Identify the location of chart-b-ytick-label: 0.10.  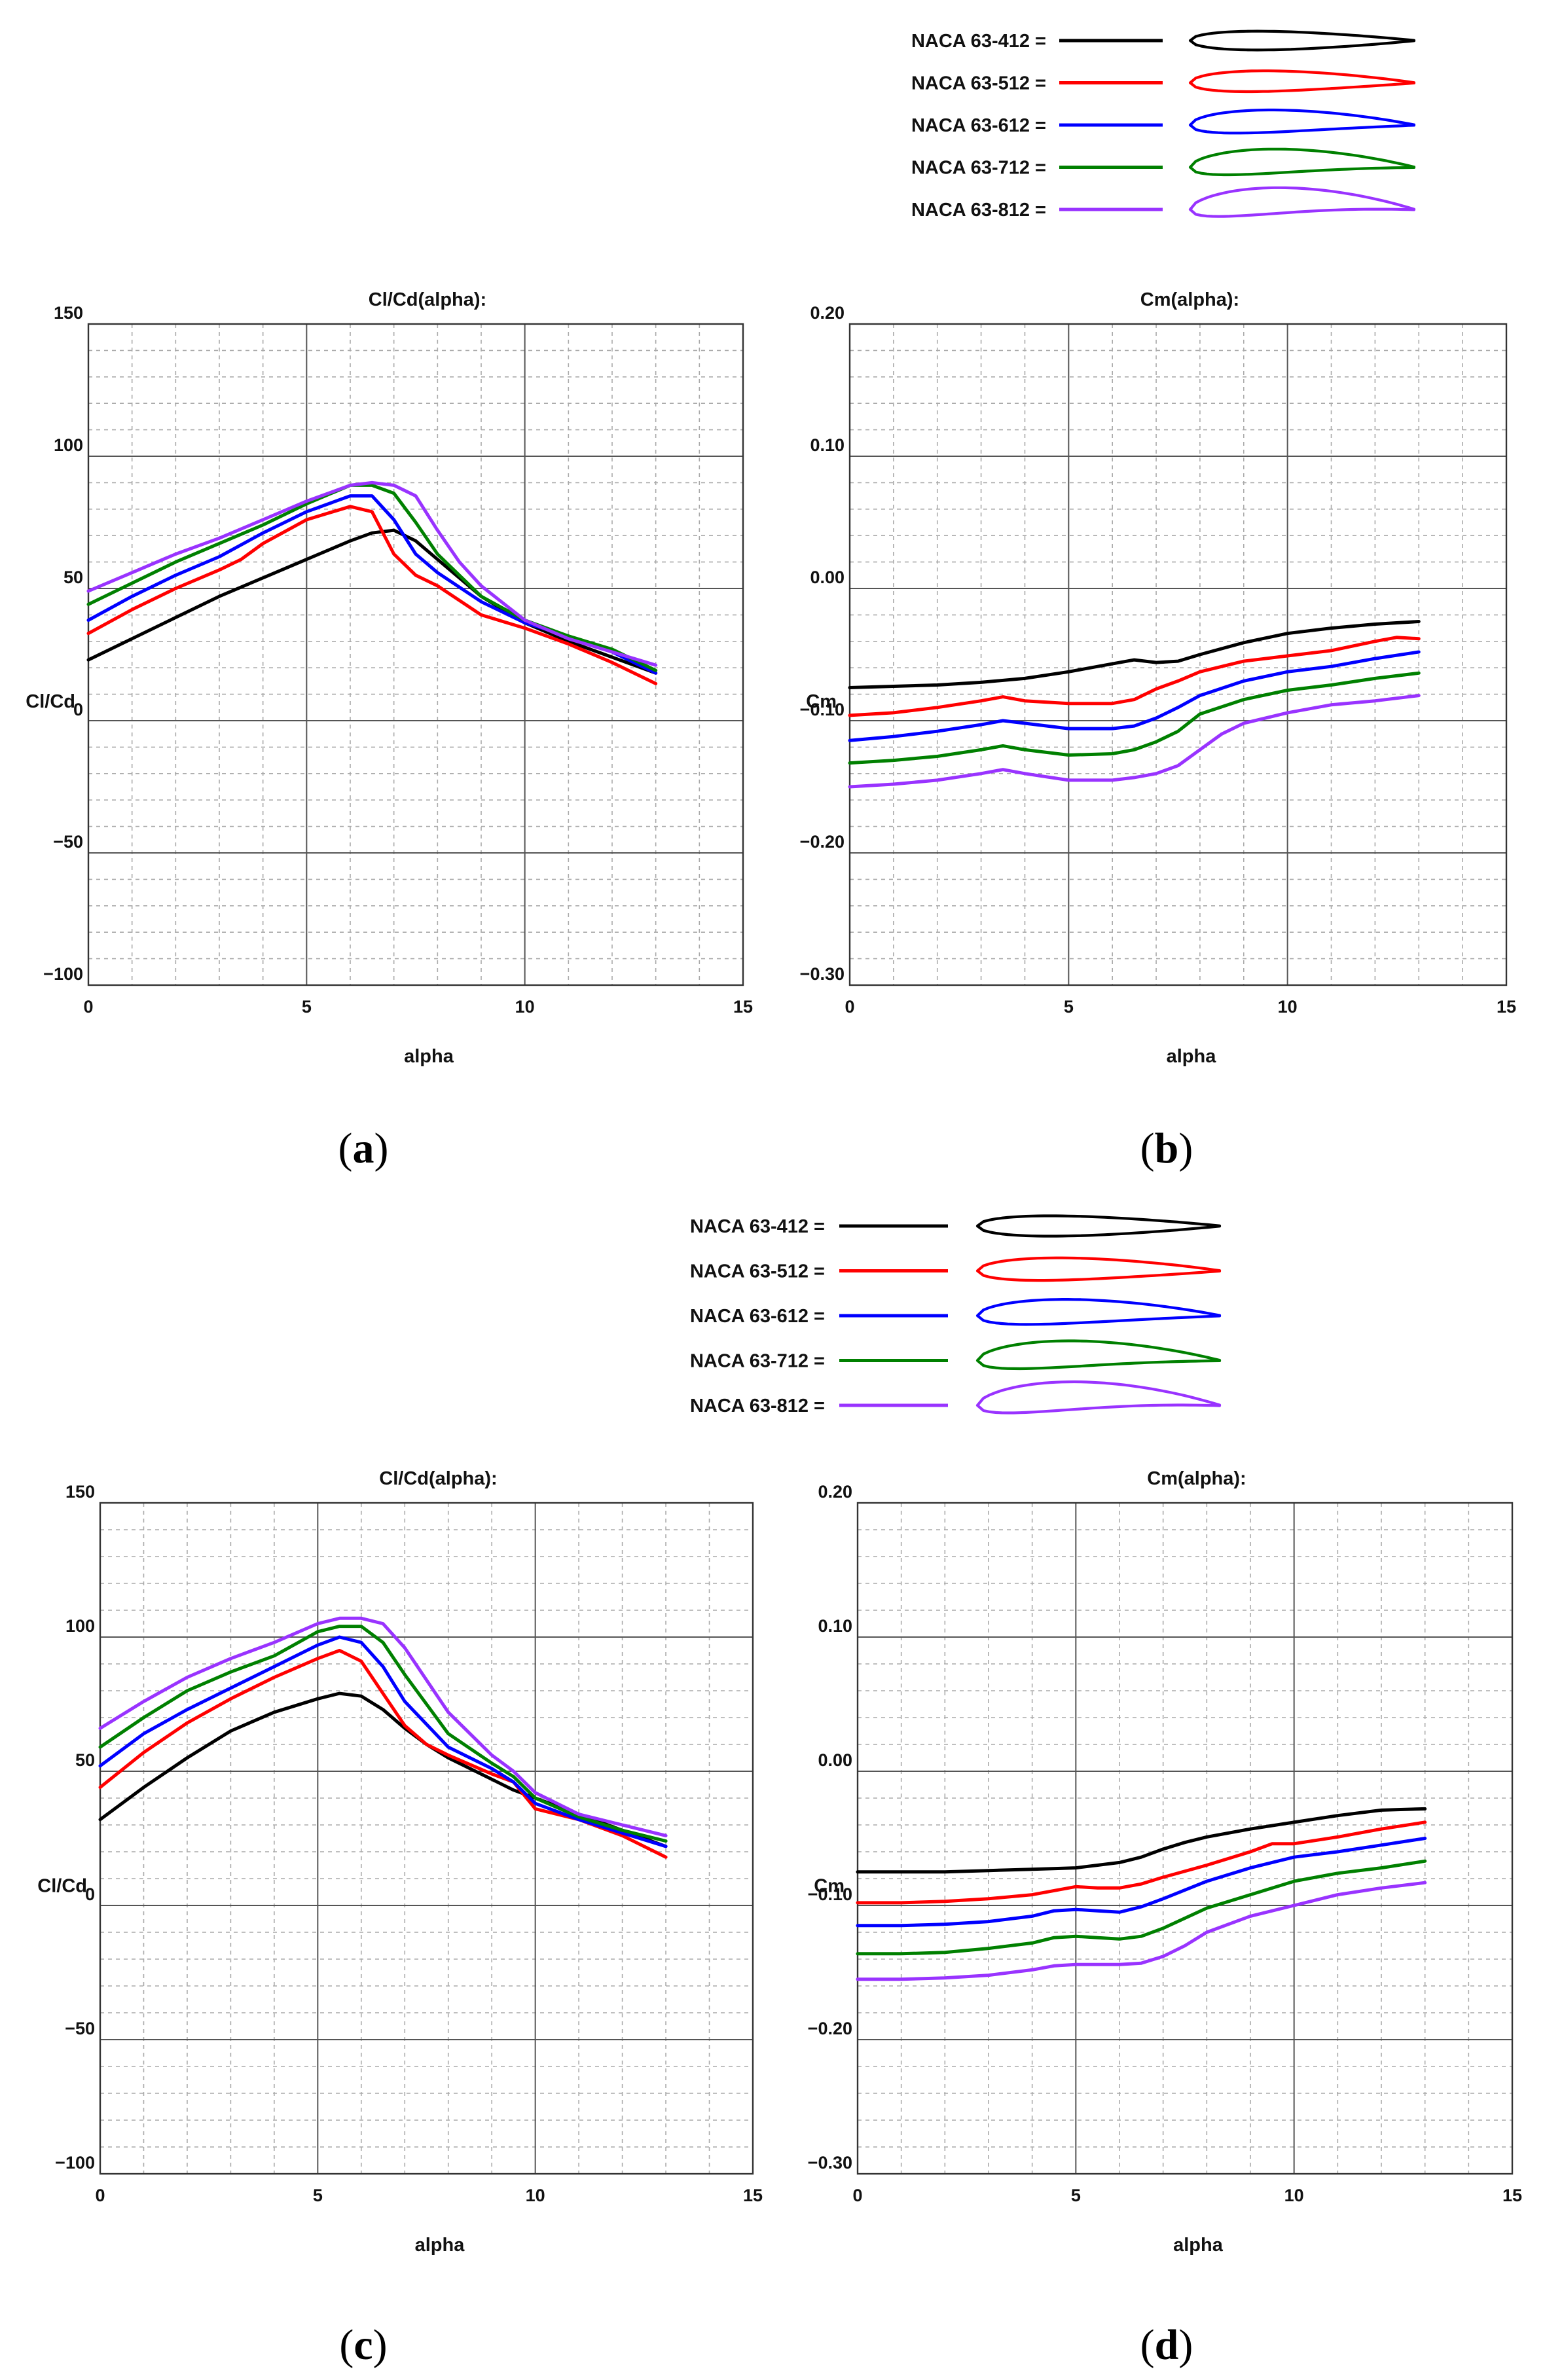
(828, 445).